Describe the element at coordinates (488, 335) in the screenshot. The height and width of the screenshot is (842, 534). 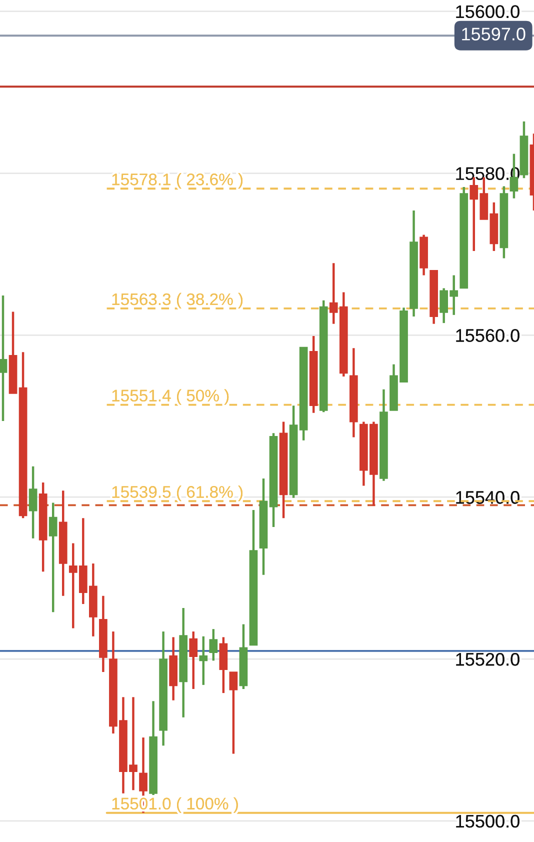
I see `y-tick-label: 15560.0` at that location.